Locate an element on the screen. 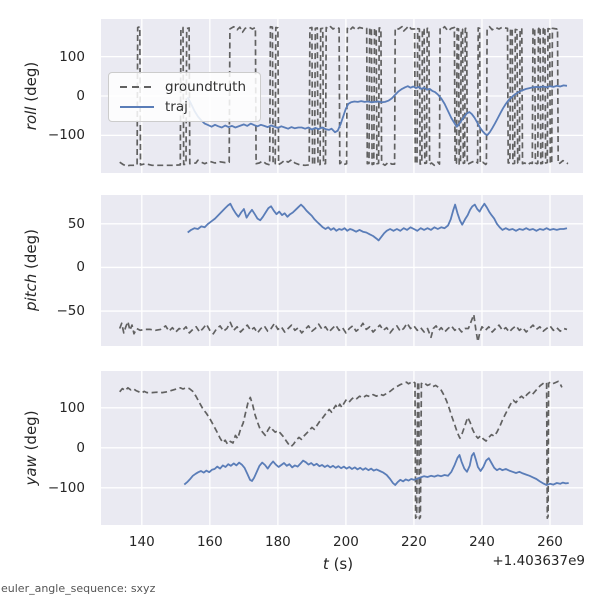  x-tick-label: 180 is located at coordinates (277, 542).